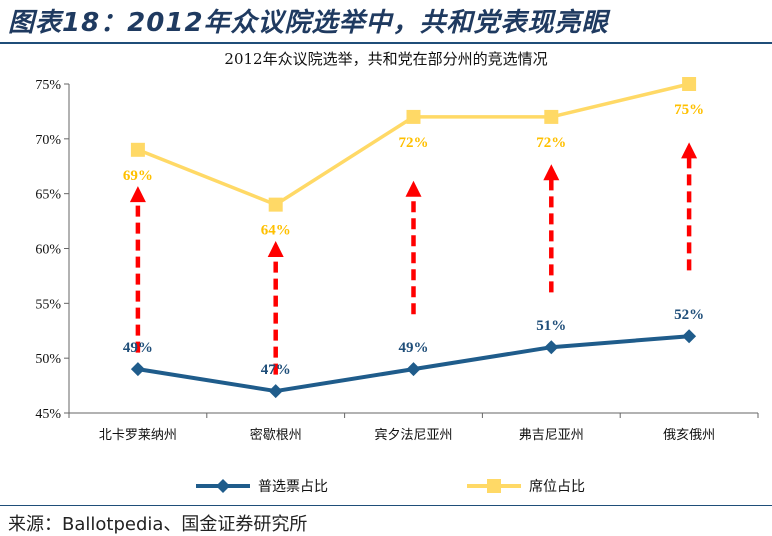 The width and height of the screenshot is (772, 536). What do you see at coordinates (48, 85) in the screenshot?
I see `y-tick-label: 75%` at bounding box center [48, 85].